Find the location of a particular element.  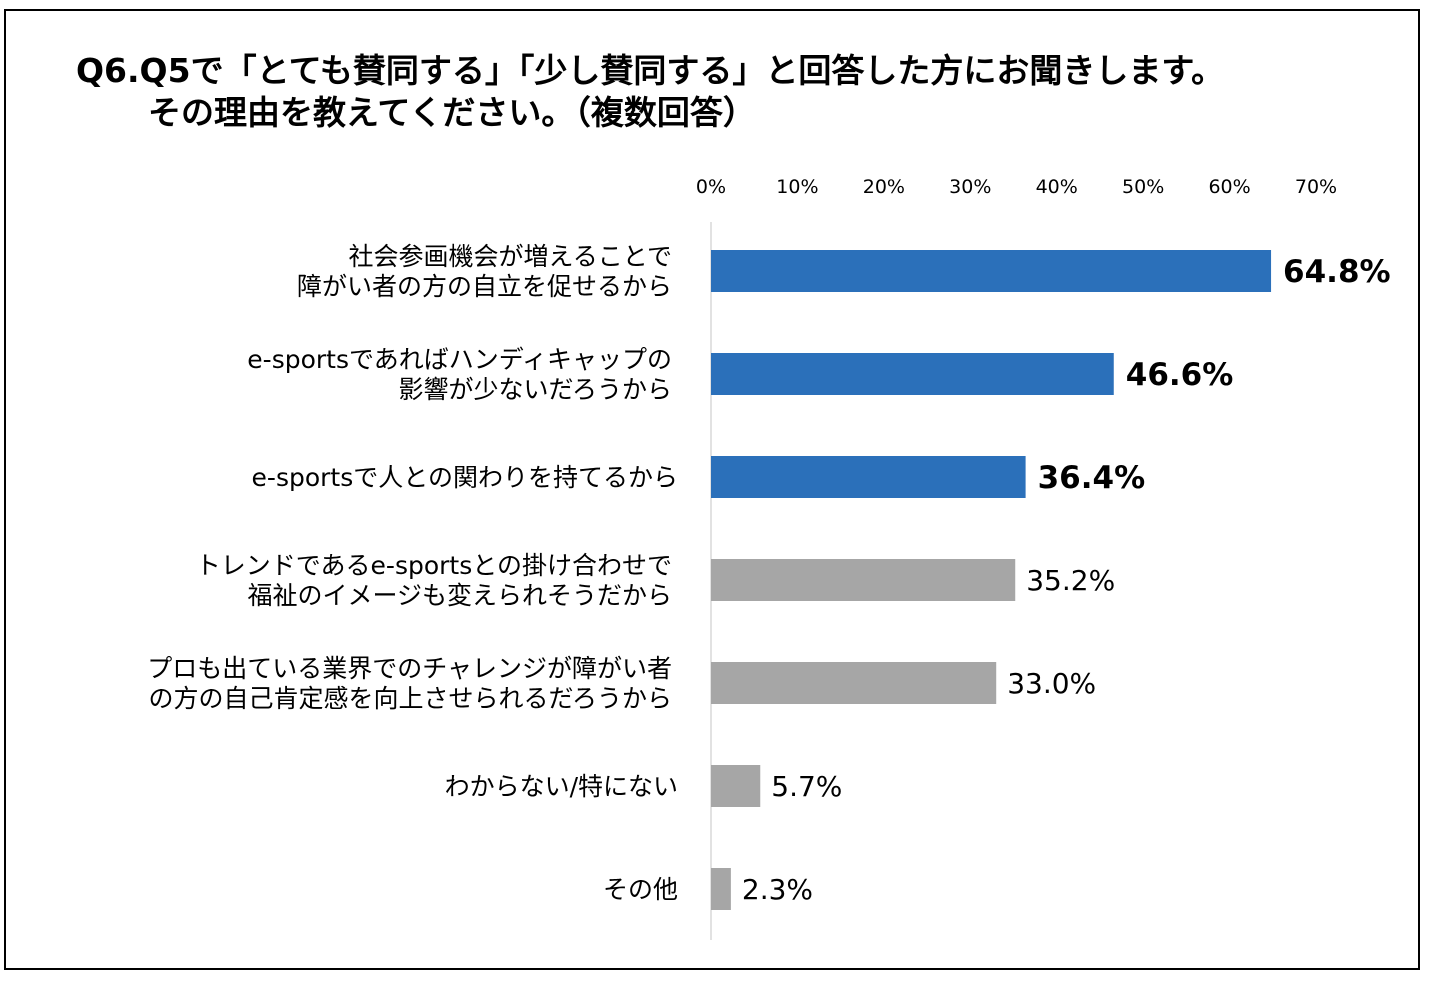

category-label: わからない/特にない is located at coordinates (561, 786).